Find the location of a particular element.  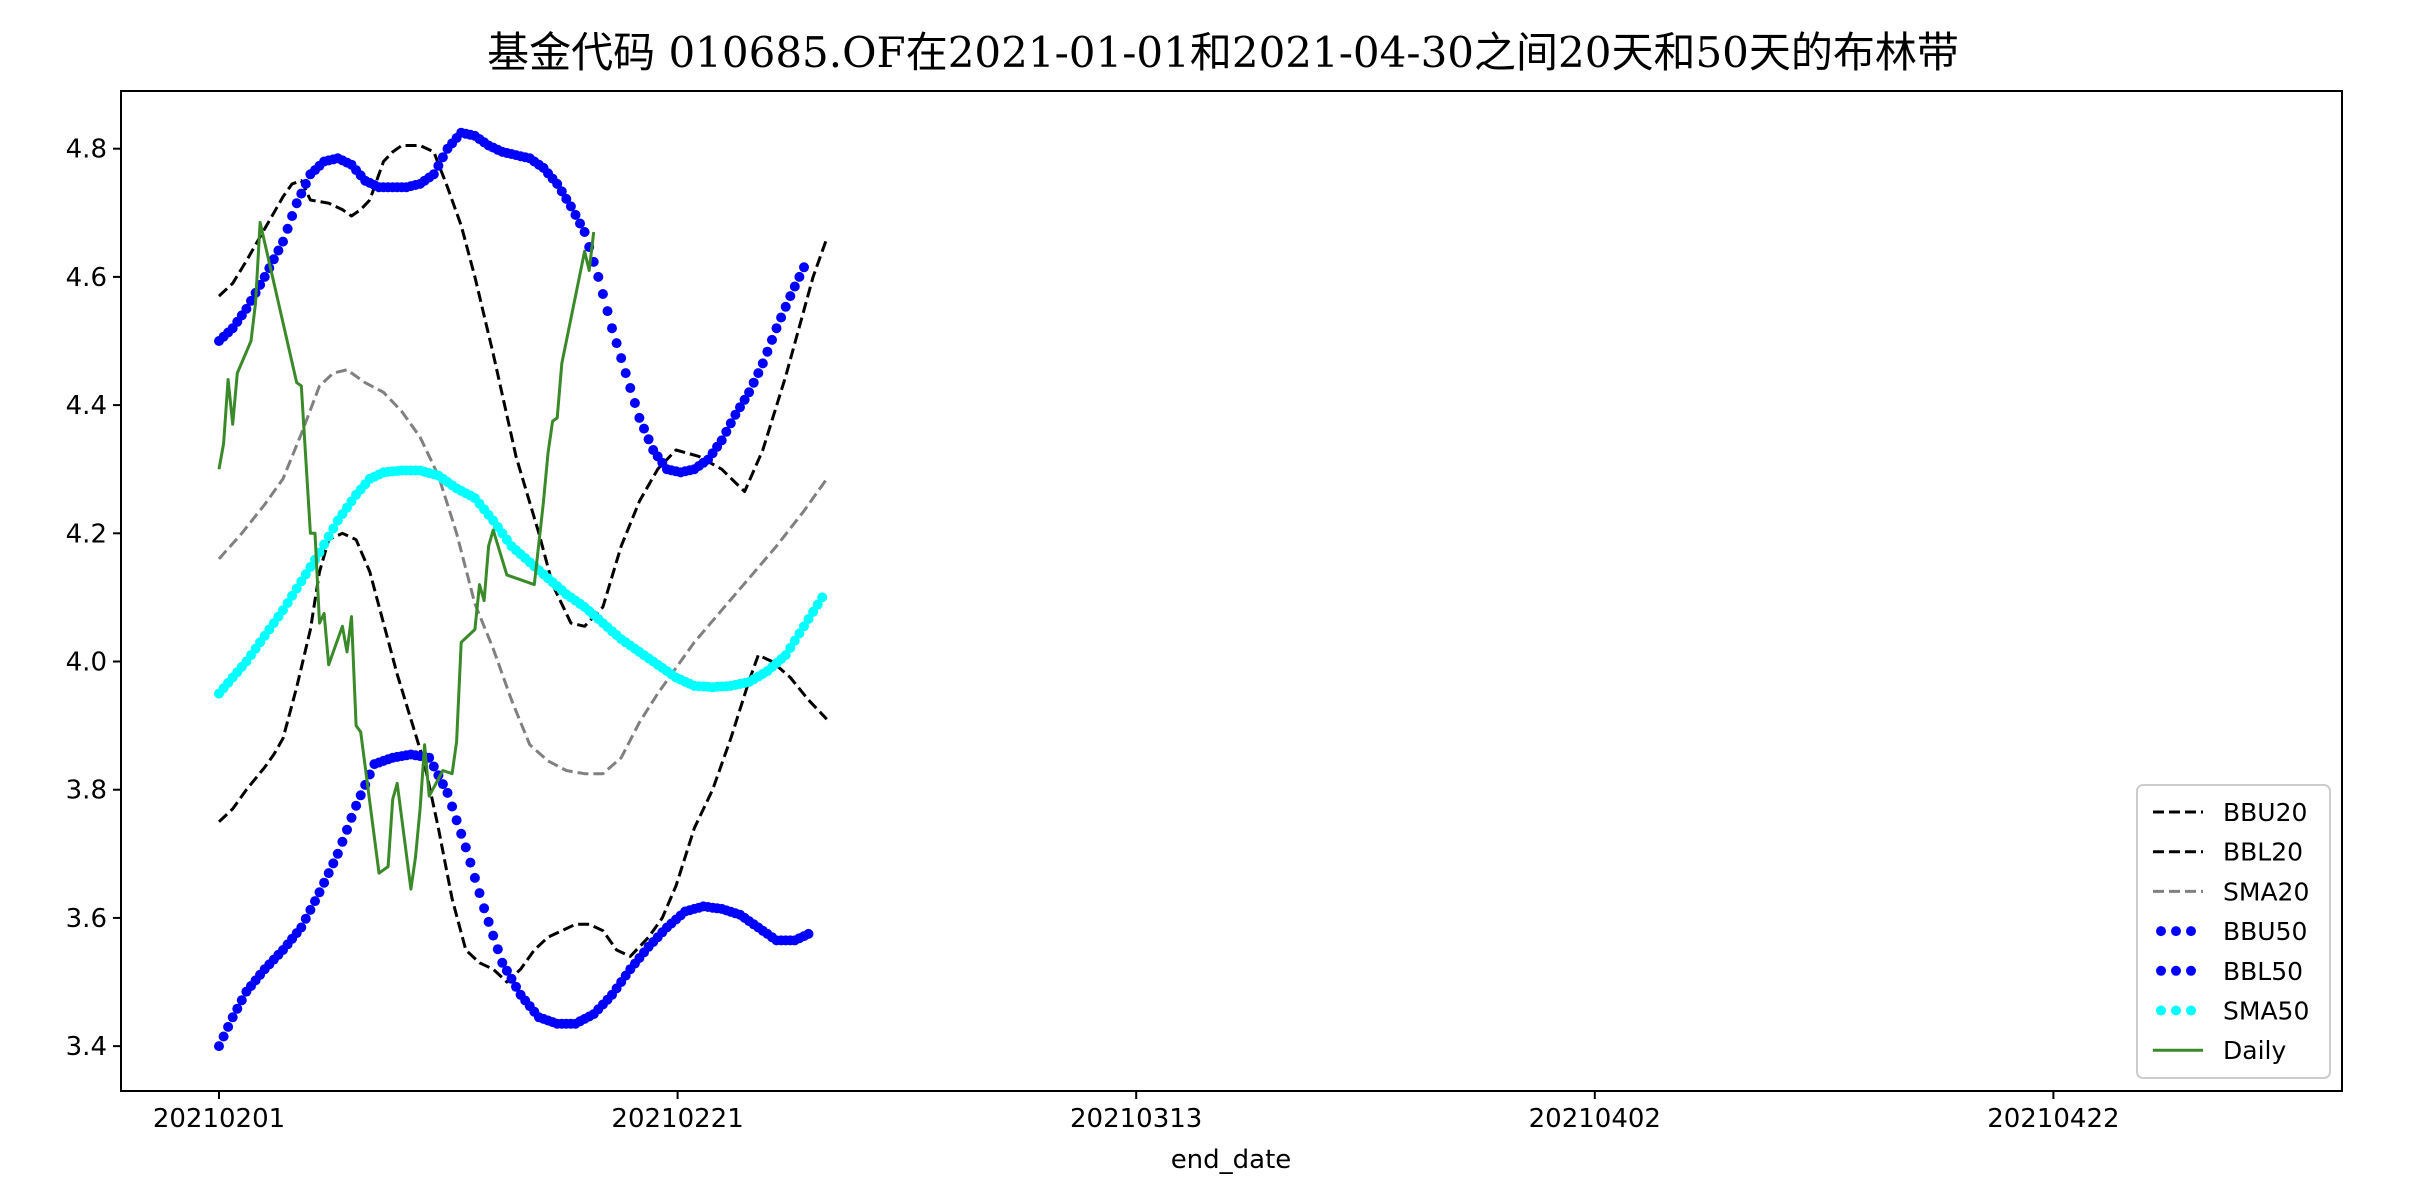

x-axis: 20210201 20210221 20210313 20210402 20210422 is located at coordinates (1136, 1112).